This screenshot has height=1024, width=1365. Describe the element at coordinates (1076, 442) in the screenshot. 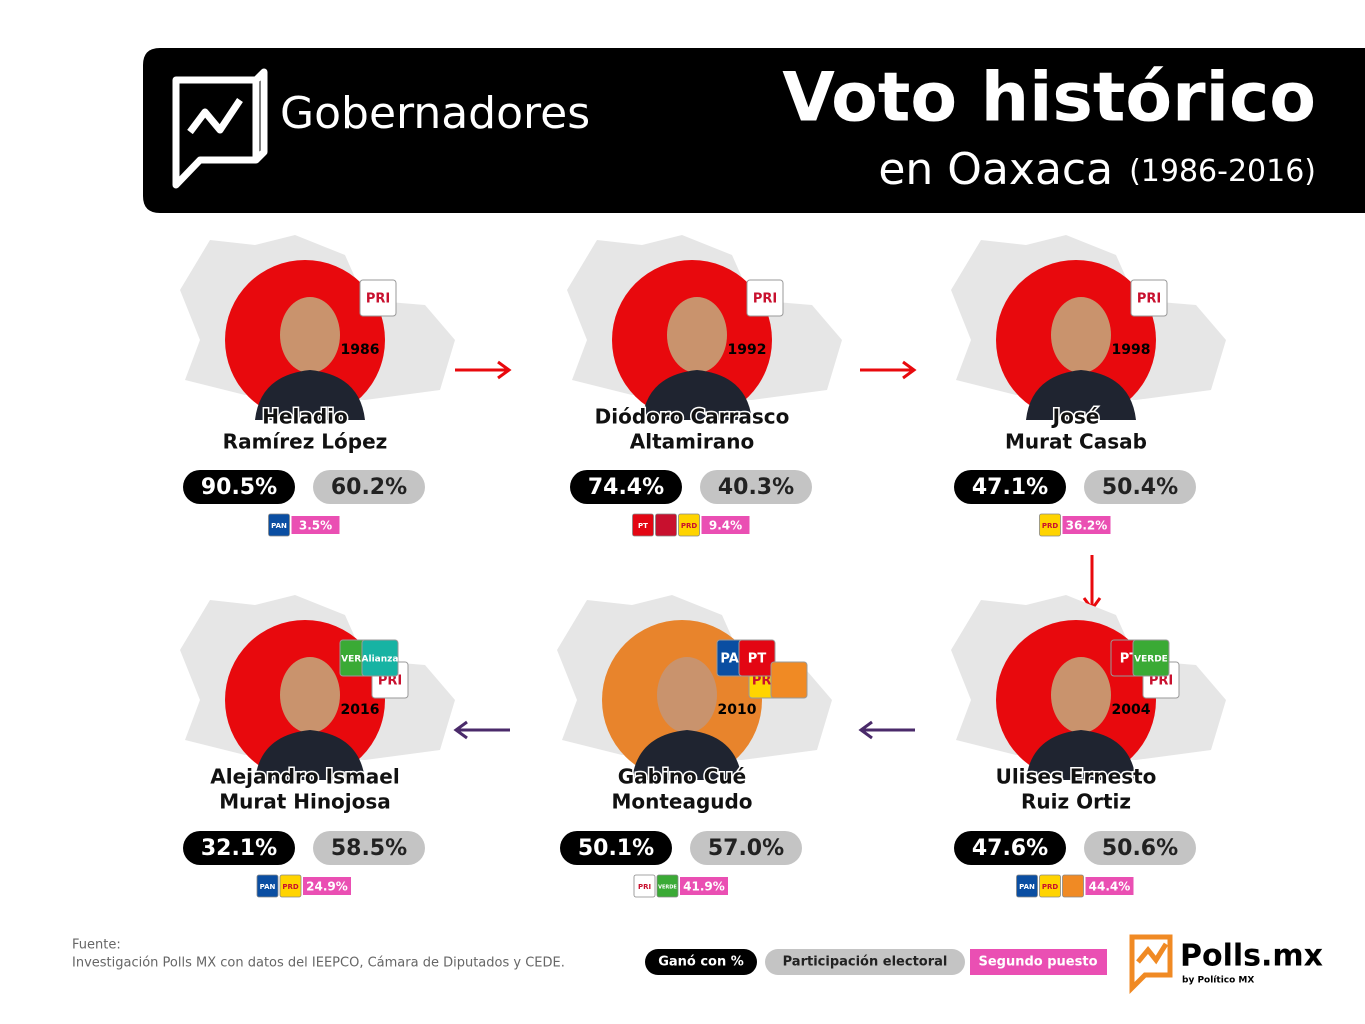

I see `governor-name: Murat Casab` at that location.